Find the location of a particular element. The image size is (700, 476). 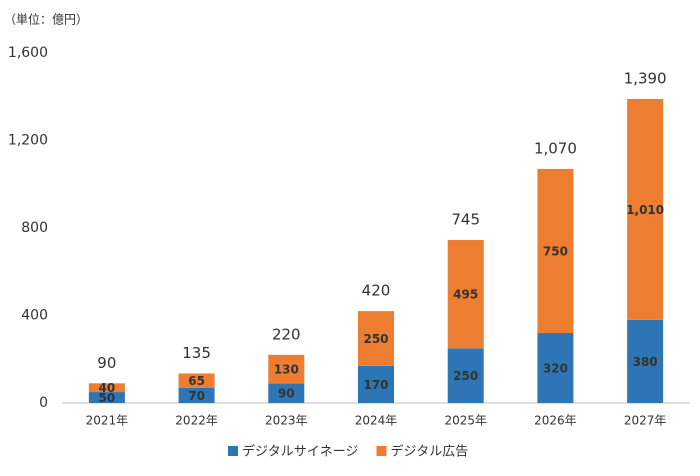

data-label: 70 is located at coordinates (196, 396).